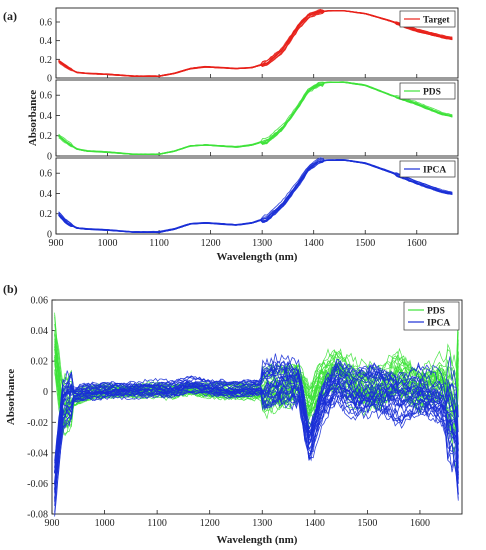  I want to click on subplot-2-xtick-label: 1200, so click(211, 243).